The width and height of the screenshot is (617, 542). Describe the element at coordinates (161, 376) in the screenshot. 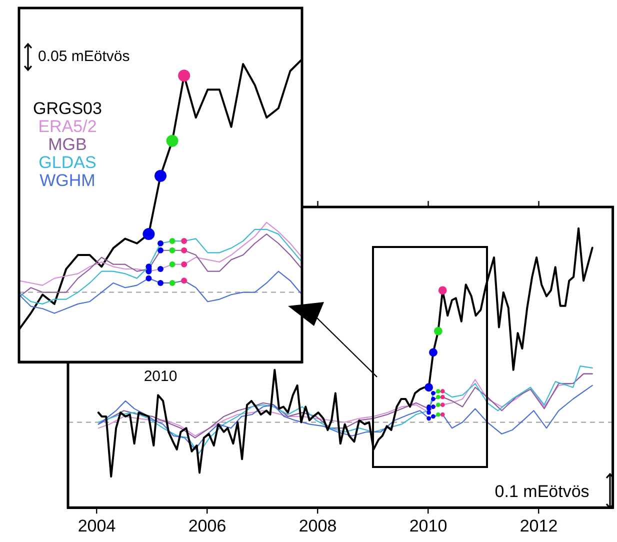

I see `annotation: 2010` at that location.